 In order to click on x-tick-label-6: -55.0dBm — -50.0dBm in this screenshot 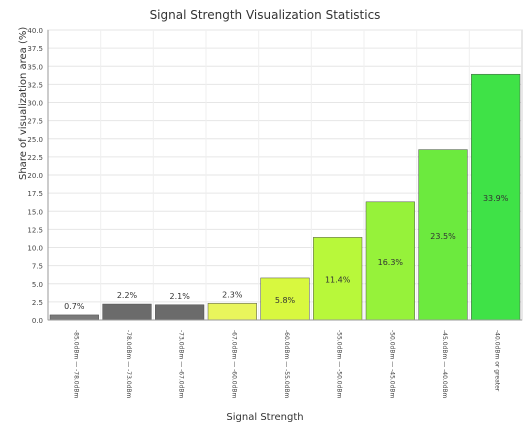, I will do `click(339, 364)`.